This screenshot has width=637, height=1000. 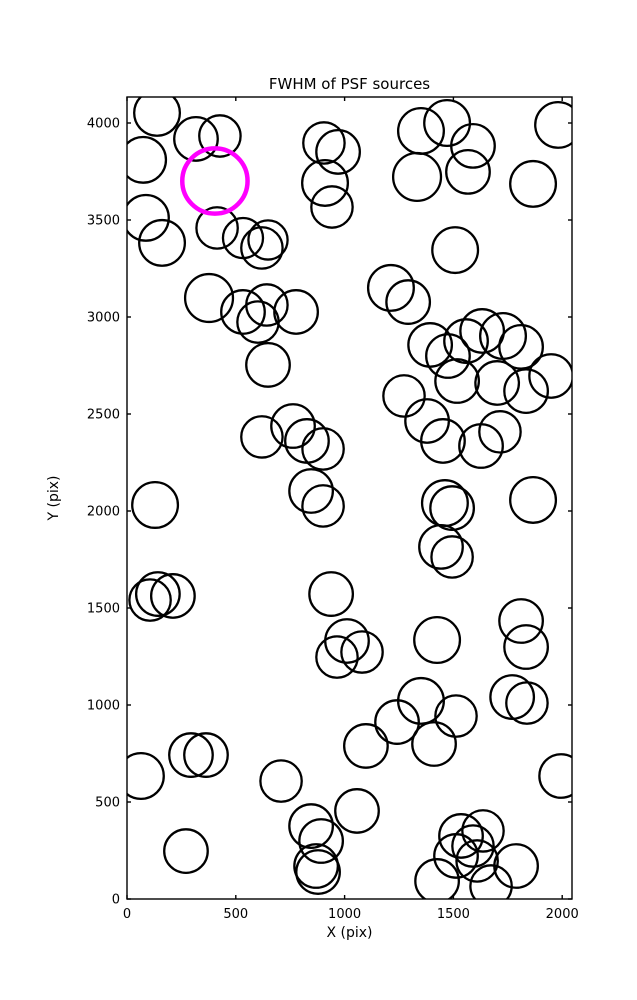 What do you see at coordinates (107, 802) in the screenshot?
I see `y-tick-label: 500` at bounding box center [107, 802].